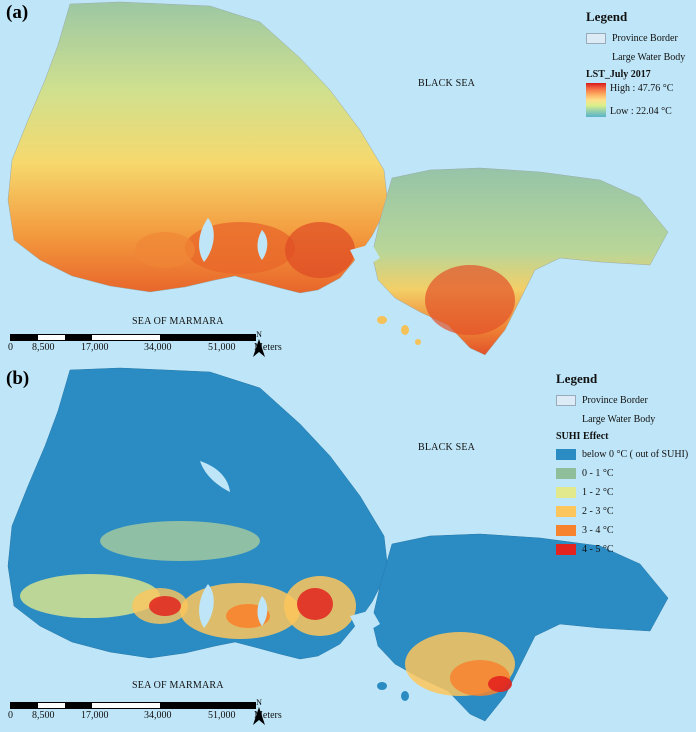 The height and width of the screenshot is (732, 696). I want to click on scale-bar-a: 0 8,500 17,000 34,000 51,000 Meters, so click(154, 344).